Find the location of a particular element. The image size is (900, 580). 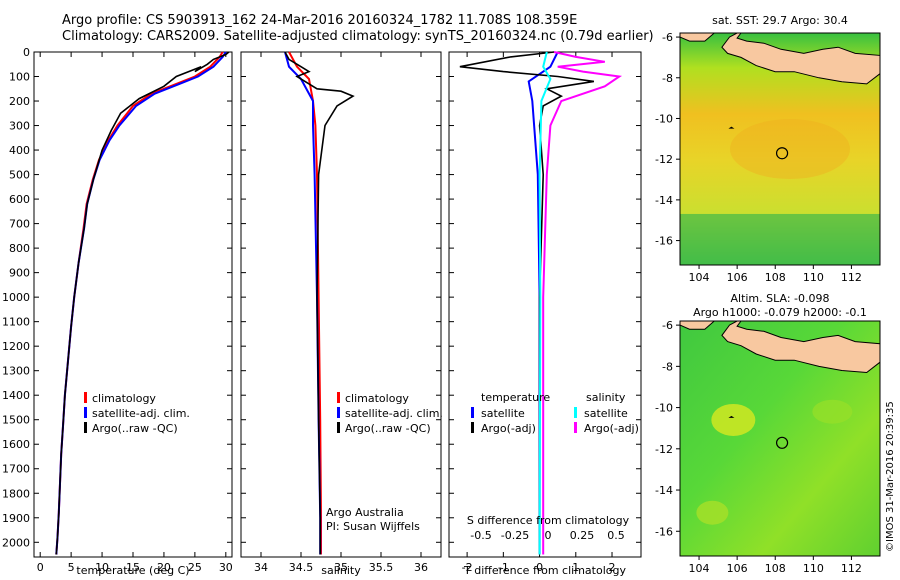

salinity-xtick-label: 35.5 is located at coordinates (381, 567).